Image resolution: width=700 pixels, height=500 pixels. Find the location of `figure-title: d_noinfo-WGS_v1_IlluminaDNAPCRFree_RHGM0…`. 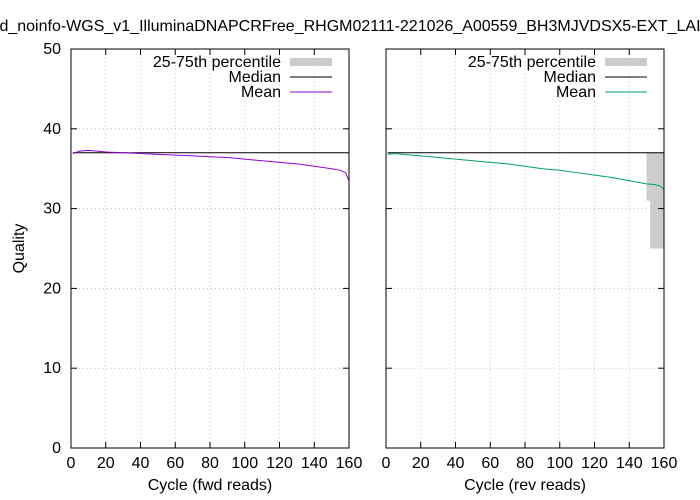

figure-title: d_noinfo-WGS_v1_IlluminaDNAPCRFree_RHGM0… is located at coordinates (350, 26).